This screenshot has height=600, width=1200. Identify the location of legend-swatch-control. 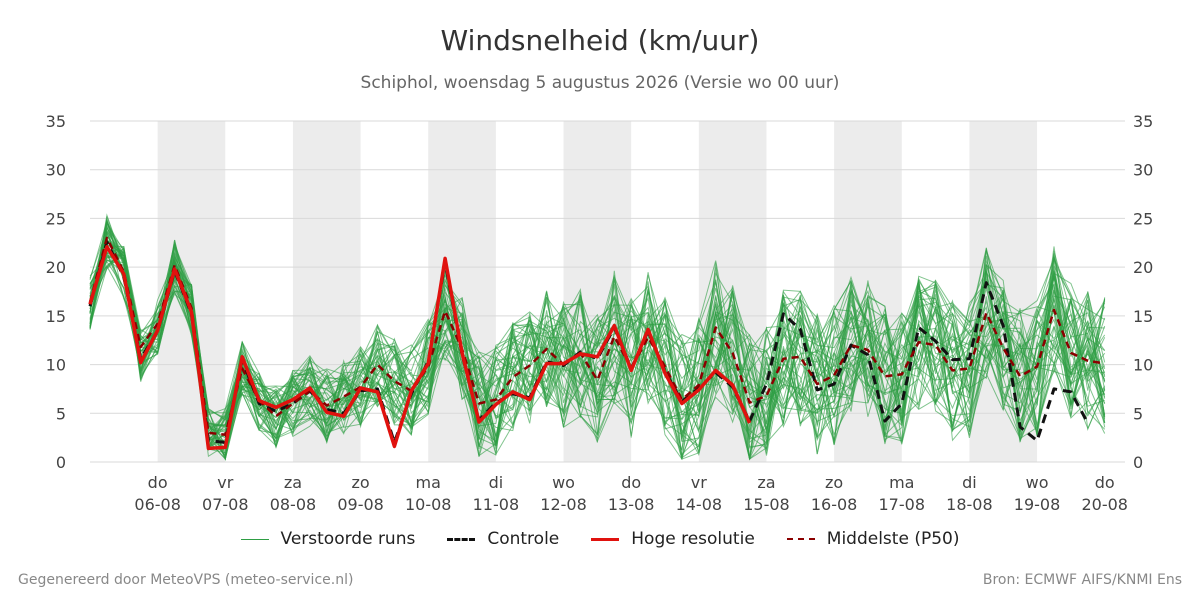
(461, 539).